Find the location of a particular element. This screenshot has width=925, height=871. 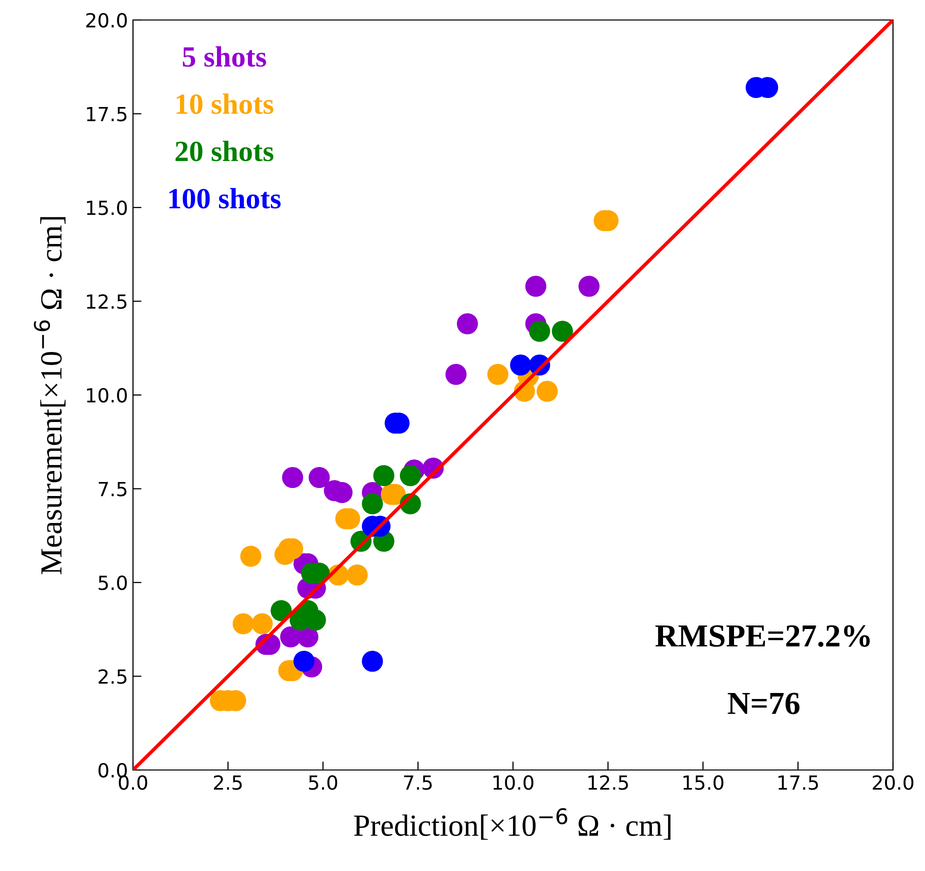

y-tick-label: 15.0 is located at coordinates (106, 208).